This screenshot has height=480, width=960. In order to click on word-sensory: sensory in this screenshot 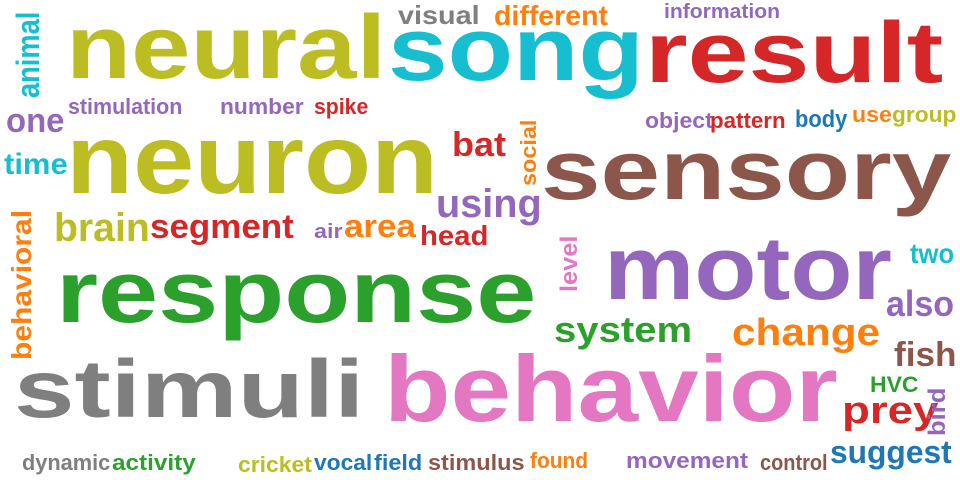, I will do `click(746, 170)`.